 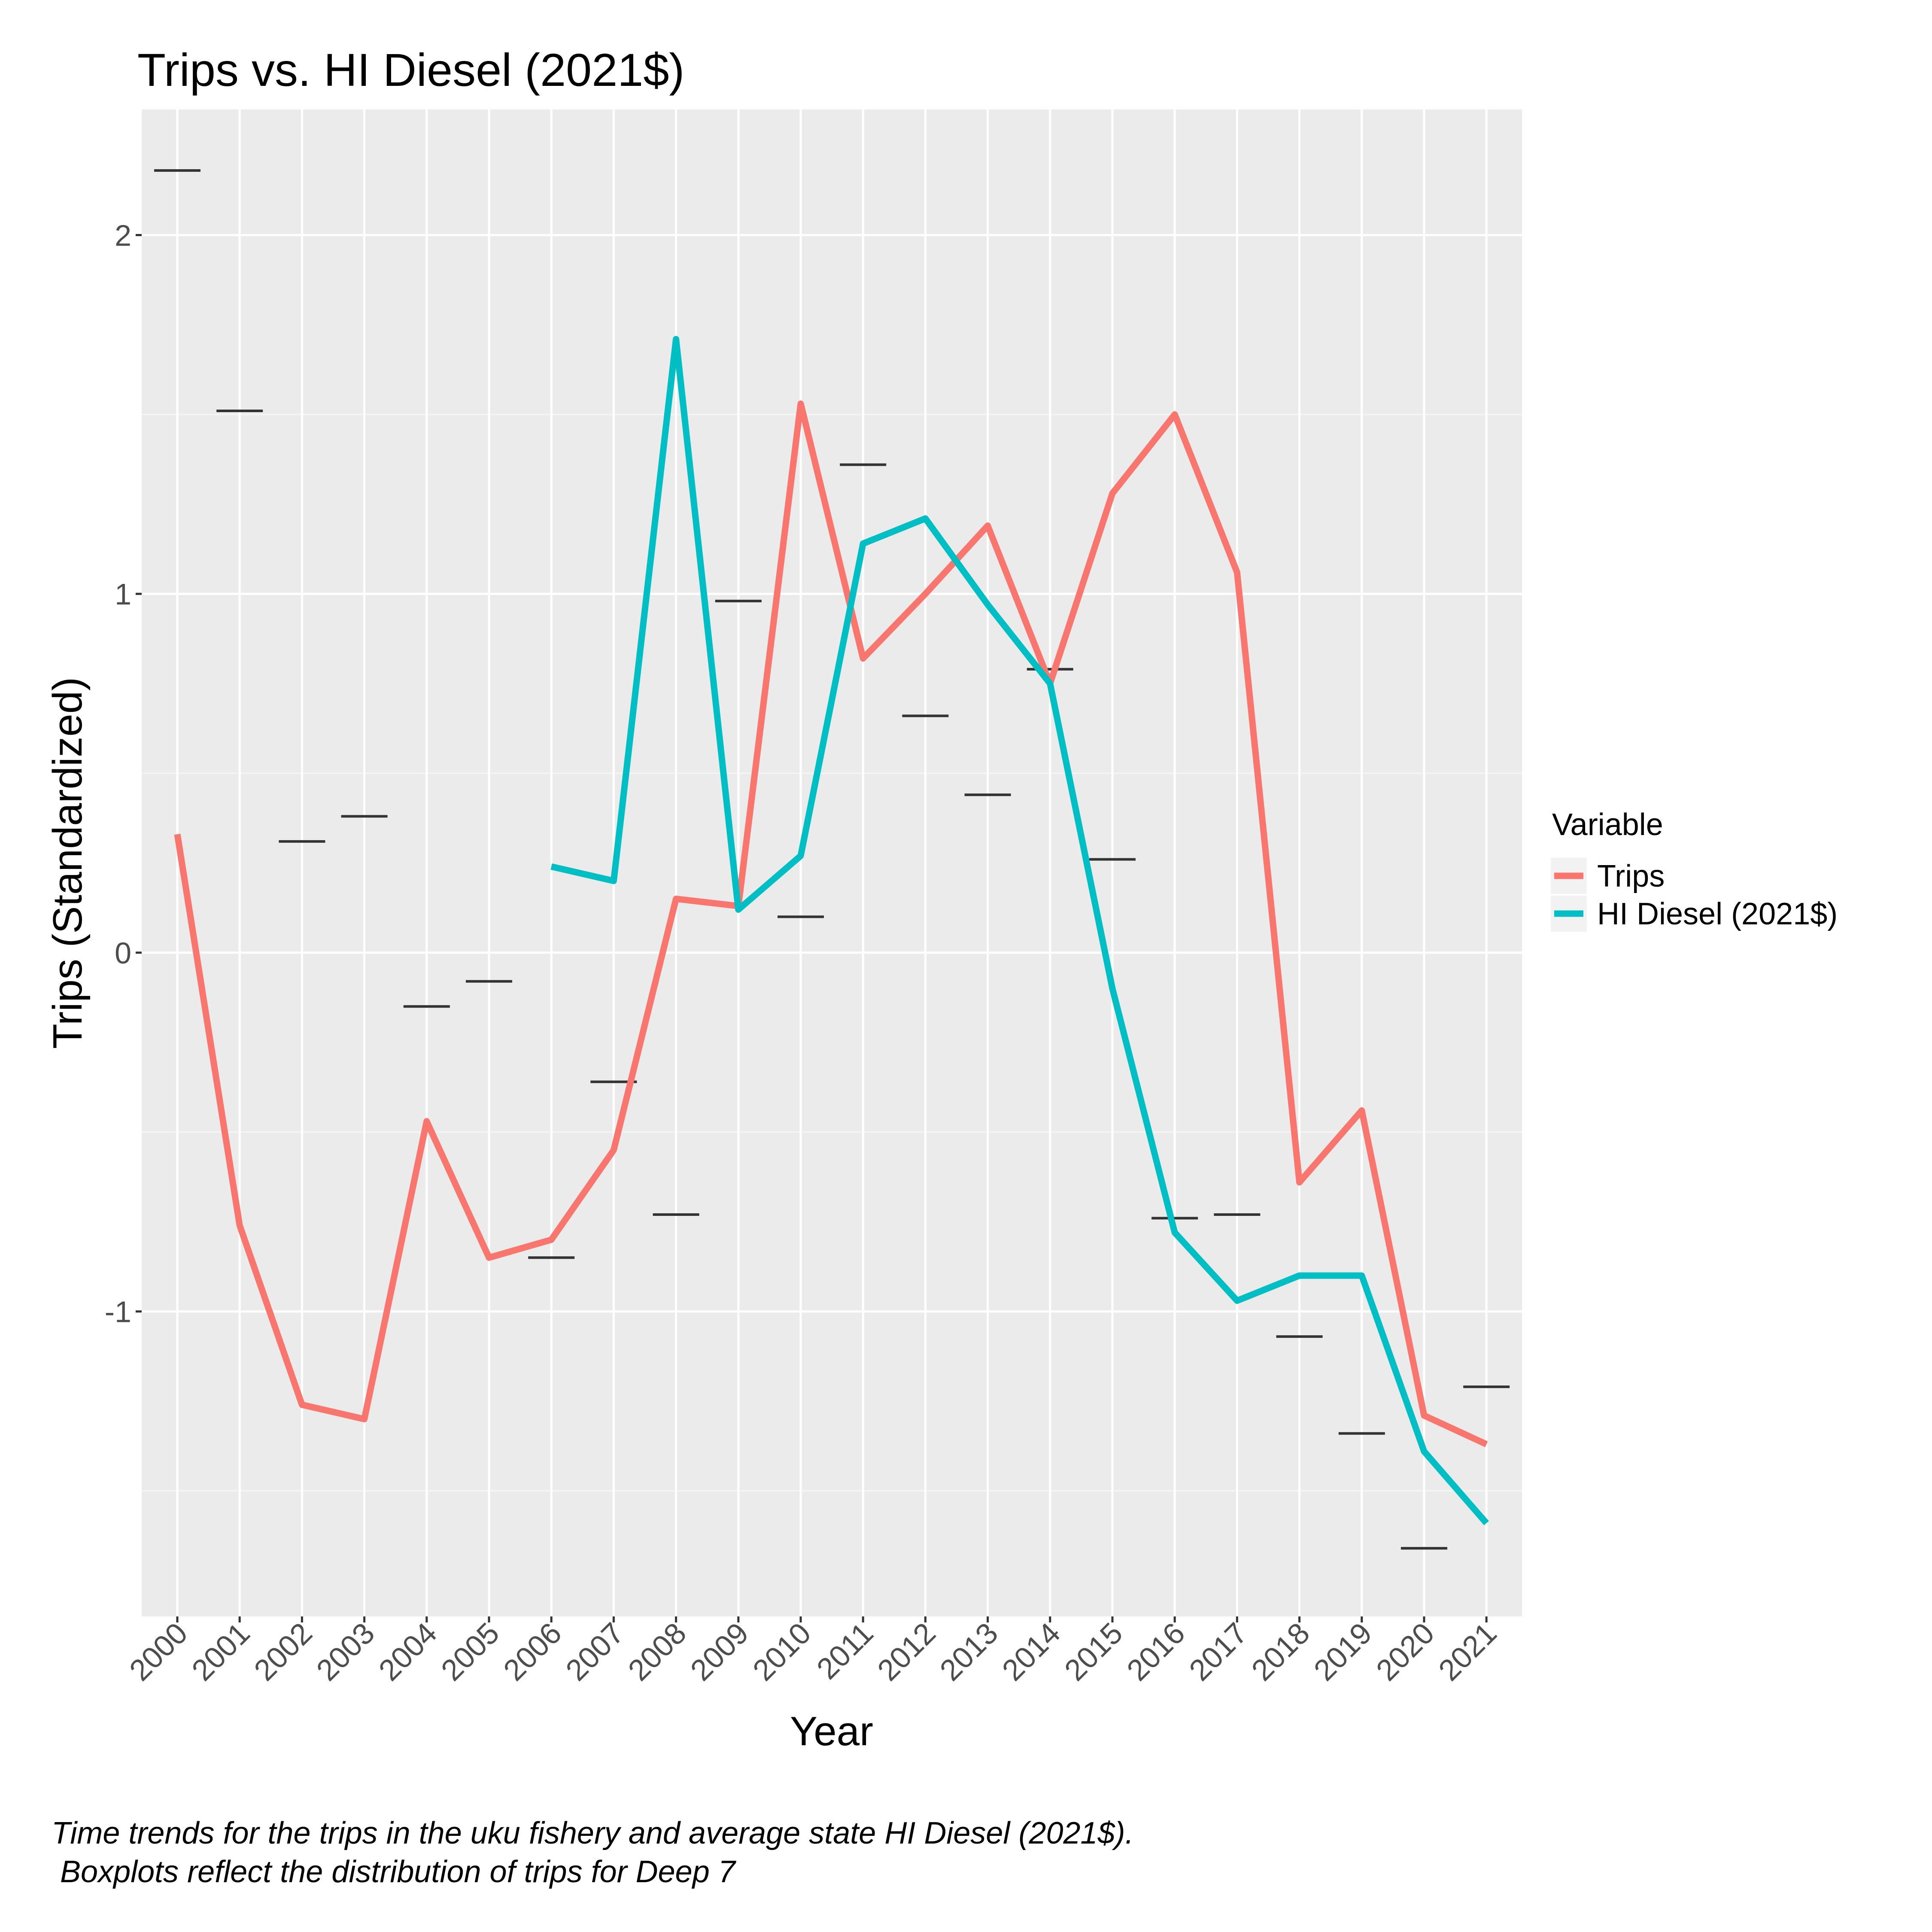 What do you see at coordinates (123, 236) in the screenshot?
I see `y-tick-label: 2` at bounding box center [123, 236].